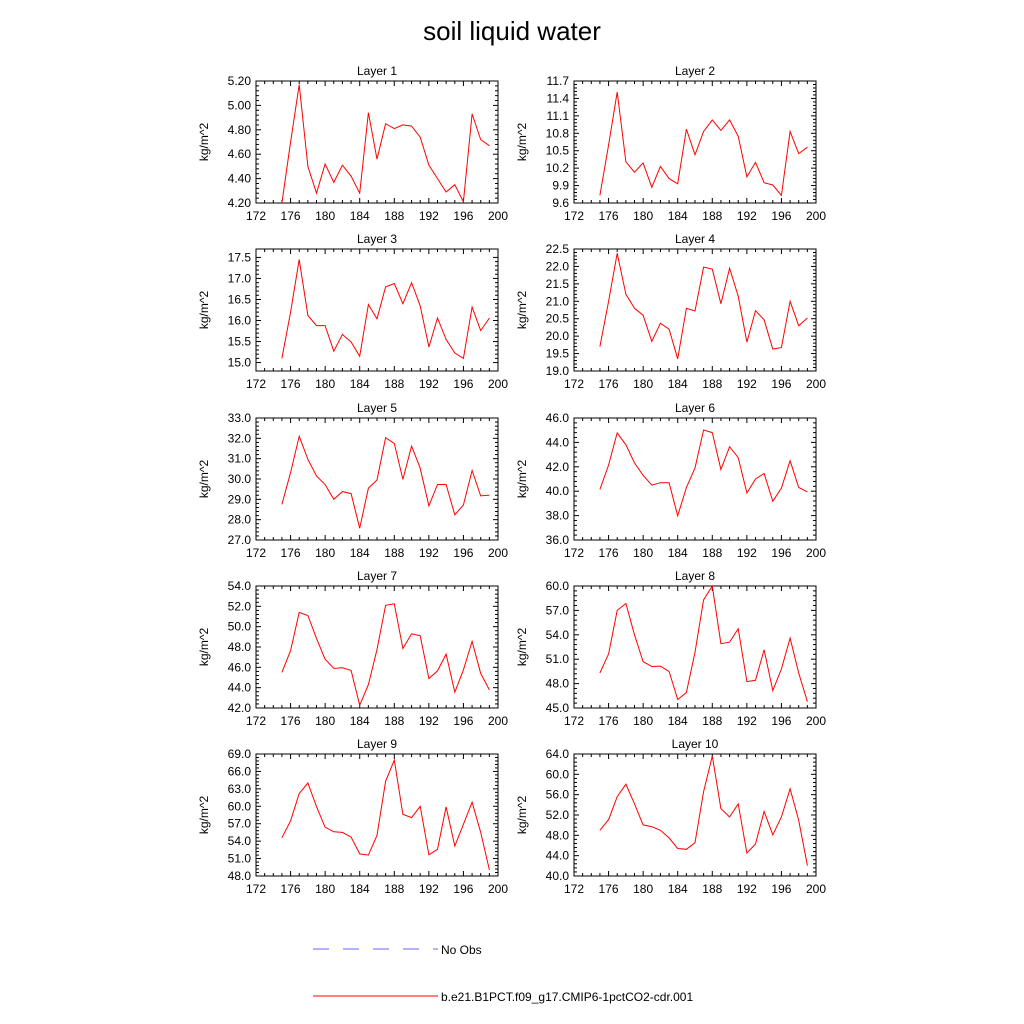 Image resolution: width=1024 pixels, height=1024 pixels. What do you see at coordinates (695, 142) in the screenshot?
I see `plot-frame` at bounding box center [695, 142].